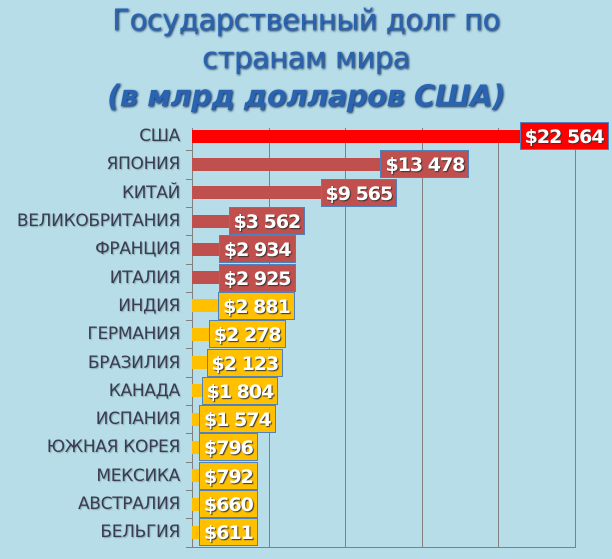 The image size is (612, 559). What do you see at coordinates (256, 305) in the screenshot?
I see `data-label: $2 881` at bounding box center [256, 305].